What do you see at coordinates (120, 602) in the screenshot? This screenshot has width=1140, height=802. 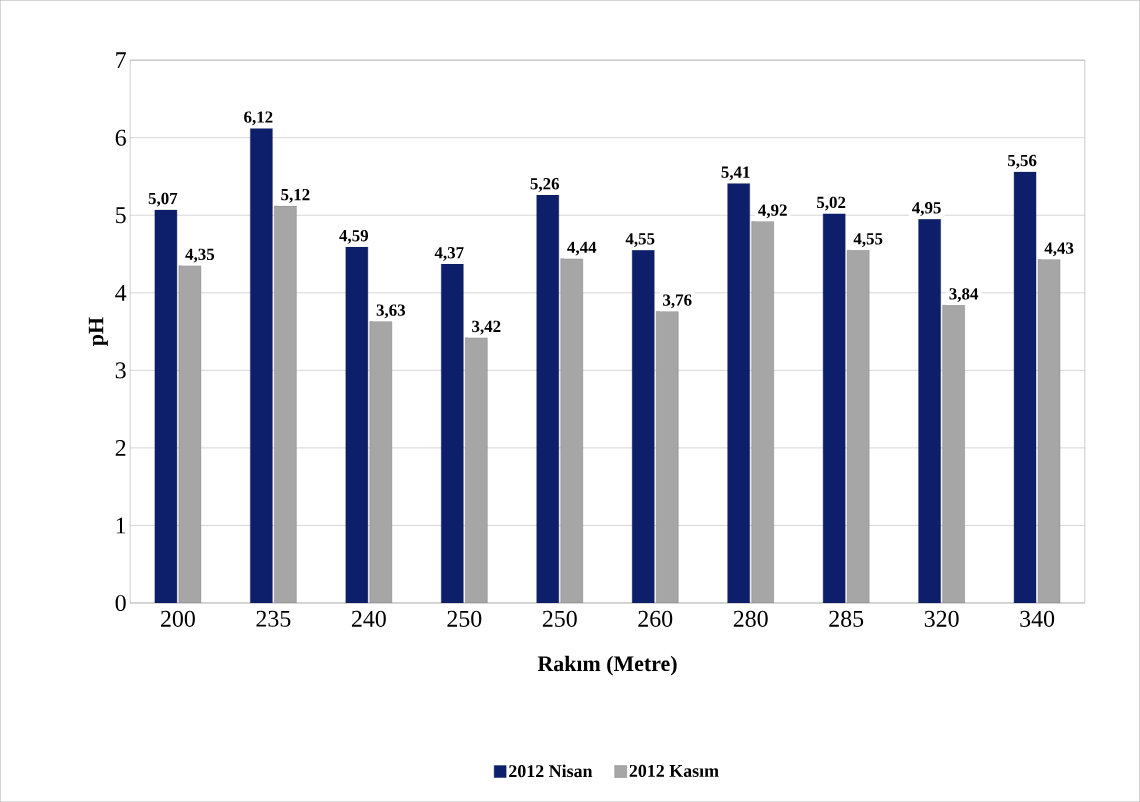 I see `y-tick-label: 0` at bounding box center [120, 602].